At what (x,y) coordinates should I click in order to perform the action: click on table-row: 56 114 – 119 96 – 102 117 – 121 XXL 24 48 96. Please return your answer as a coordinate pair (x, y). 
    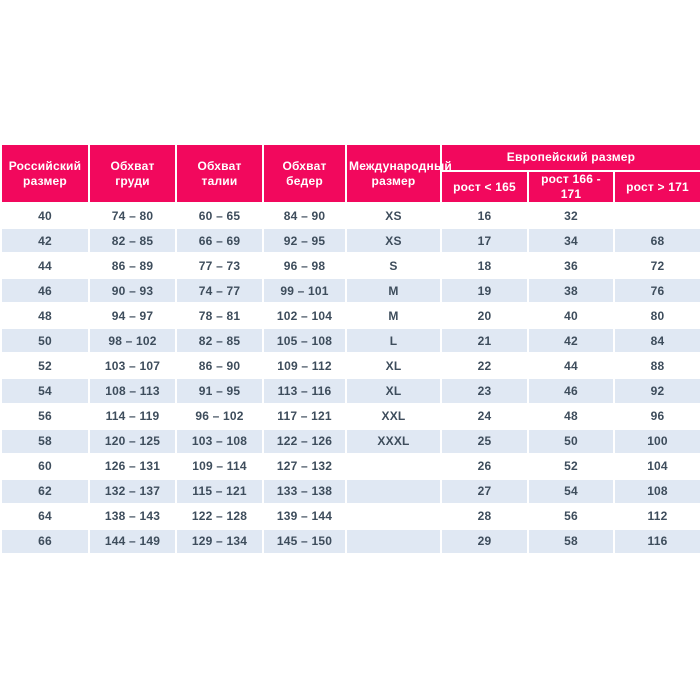
    Looking at the image, I should click on (350, 416).